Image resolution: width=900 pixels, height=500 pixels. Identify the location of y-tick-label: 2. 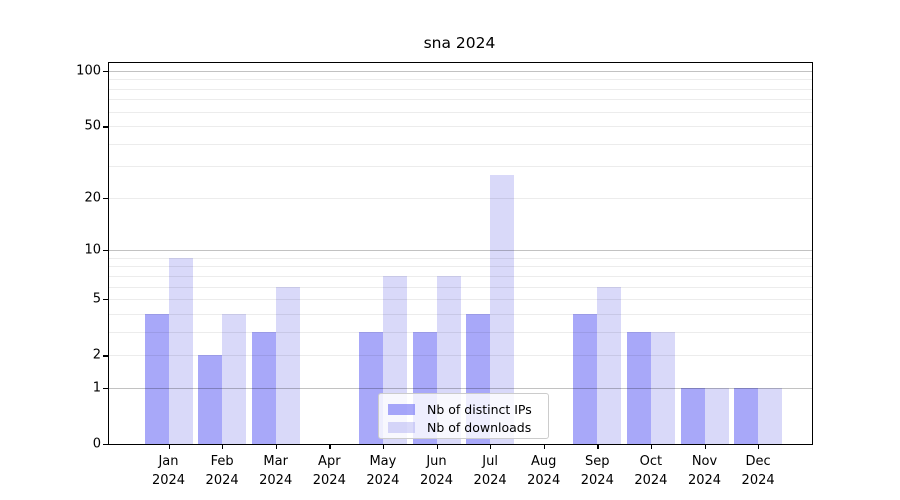
(96, 355).